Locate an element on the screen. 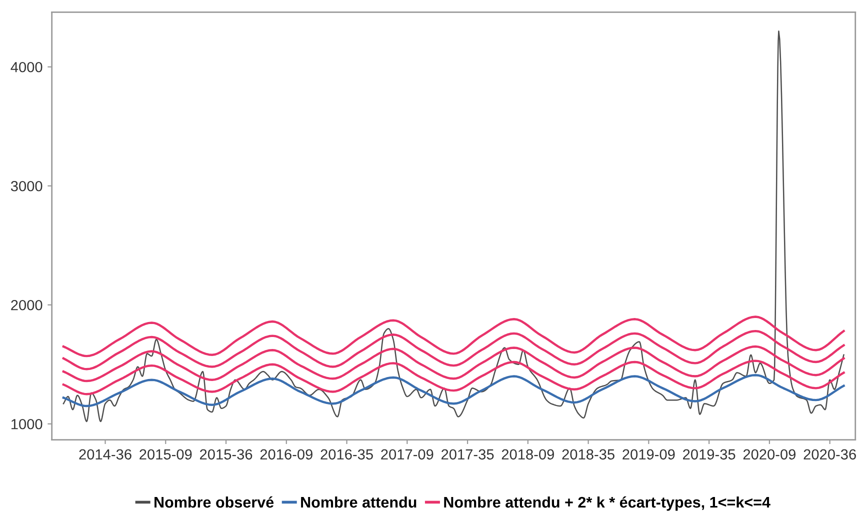  x-tick-label: 2018-35 is located at coordinates (588, 454).